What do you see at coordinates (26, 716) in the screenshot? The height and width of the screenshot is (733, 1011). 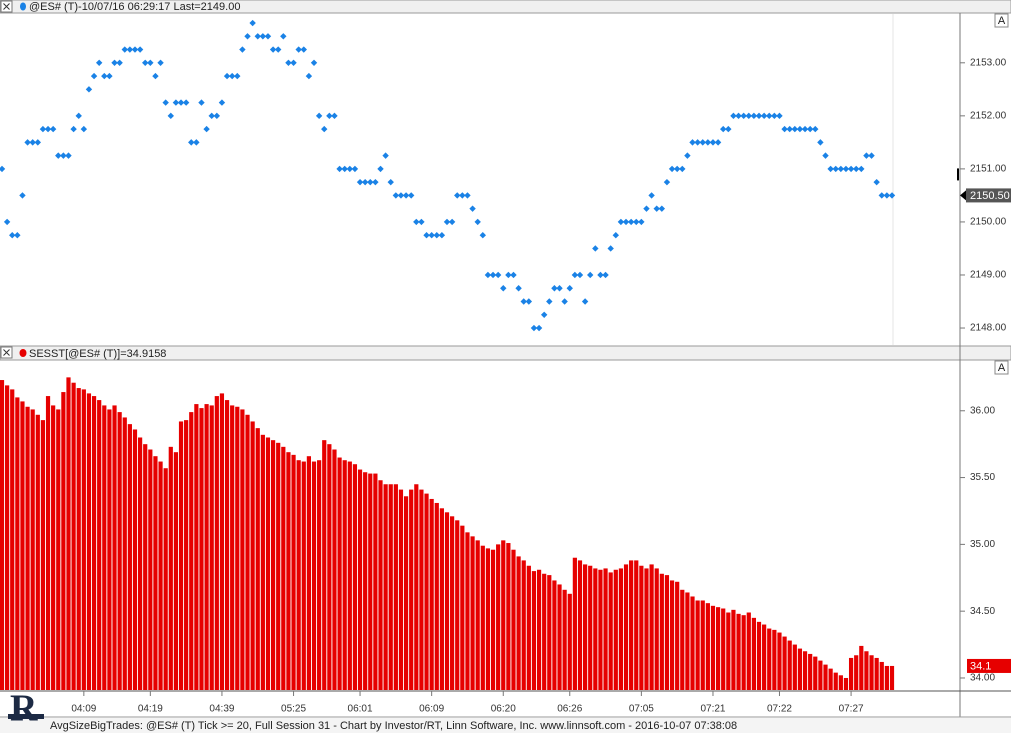 I see `logo-bar` at bounding box center [26, 716].